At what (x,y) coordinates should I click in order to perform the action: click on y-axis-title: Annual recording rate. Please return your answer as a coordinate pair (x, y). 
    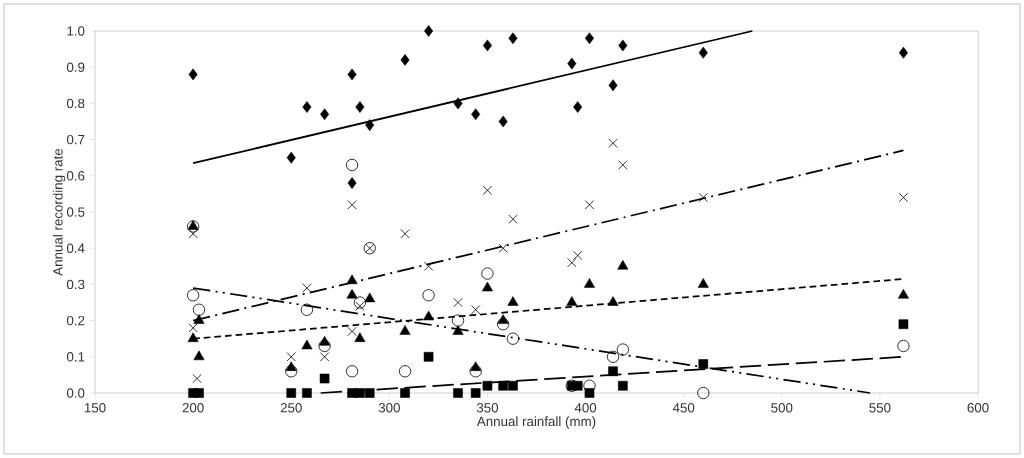
    Looking at the image, I should click on (59, 212).